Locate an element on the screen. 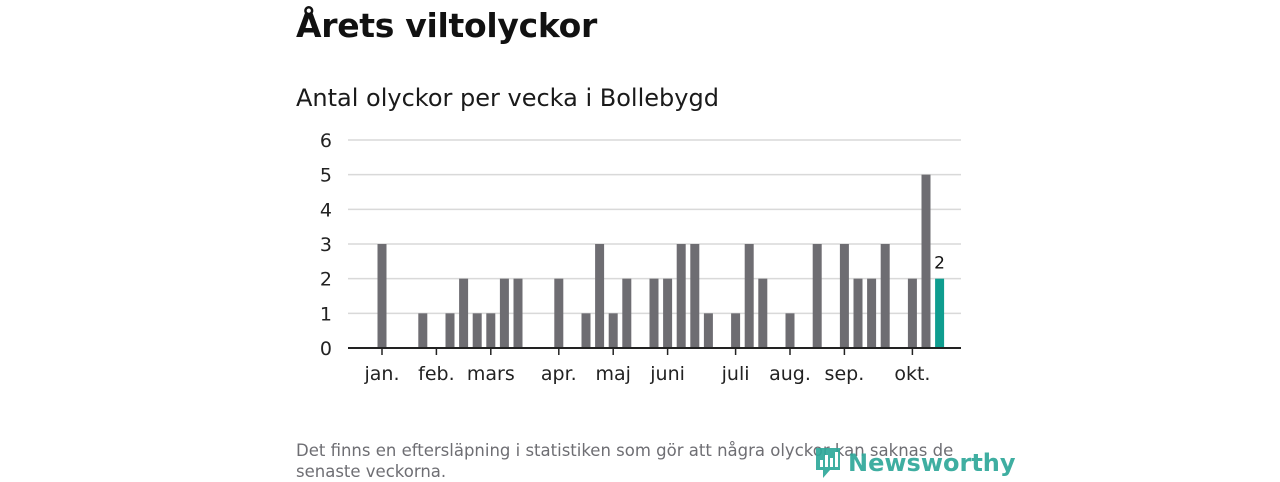  x-tick-label: juli is located at coordinates (735, 374).